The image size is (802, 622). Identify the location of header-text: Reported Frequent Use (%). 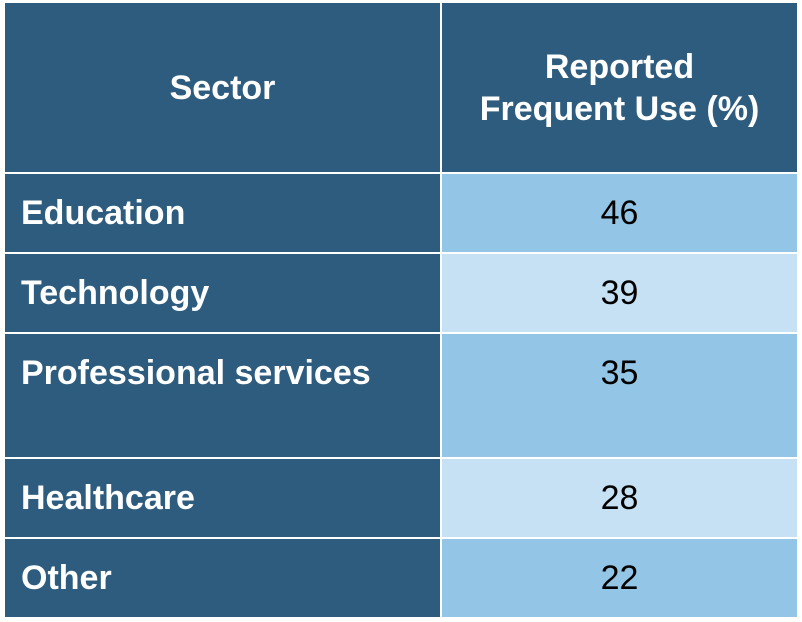
(619, 87).